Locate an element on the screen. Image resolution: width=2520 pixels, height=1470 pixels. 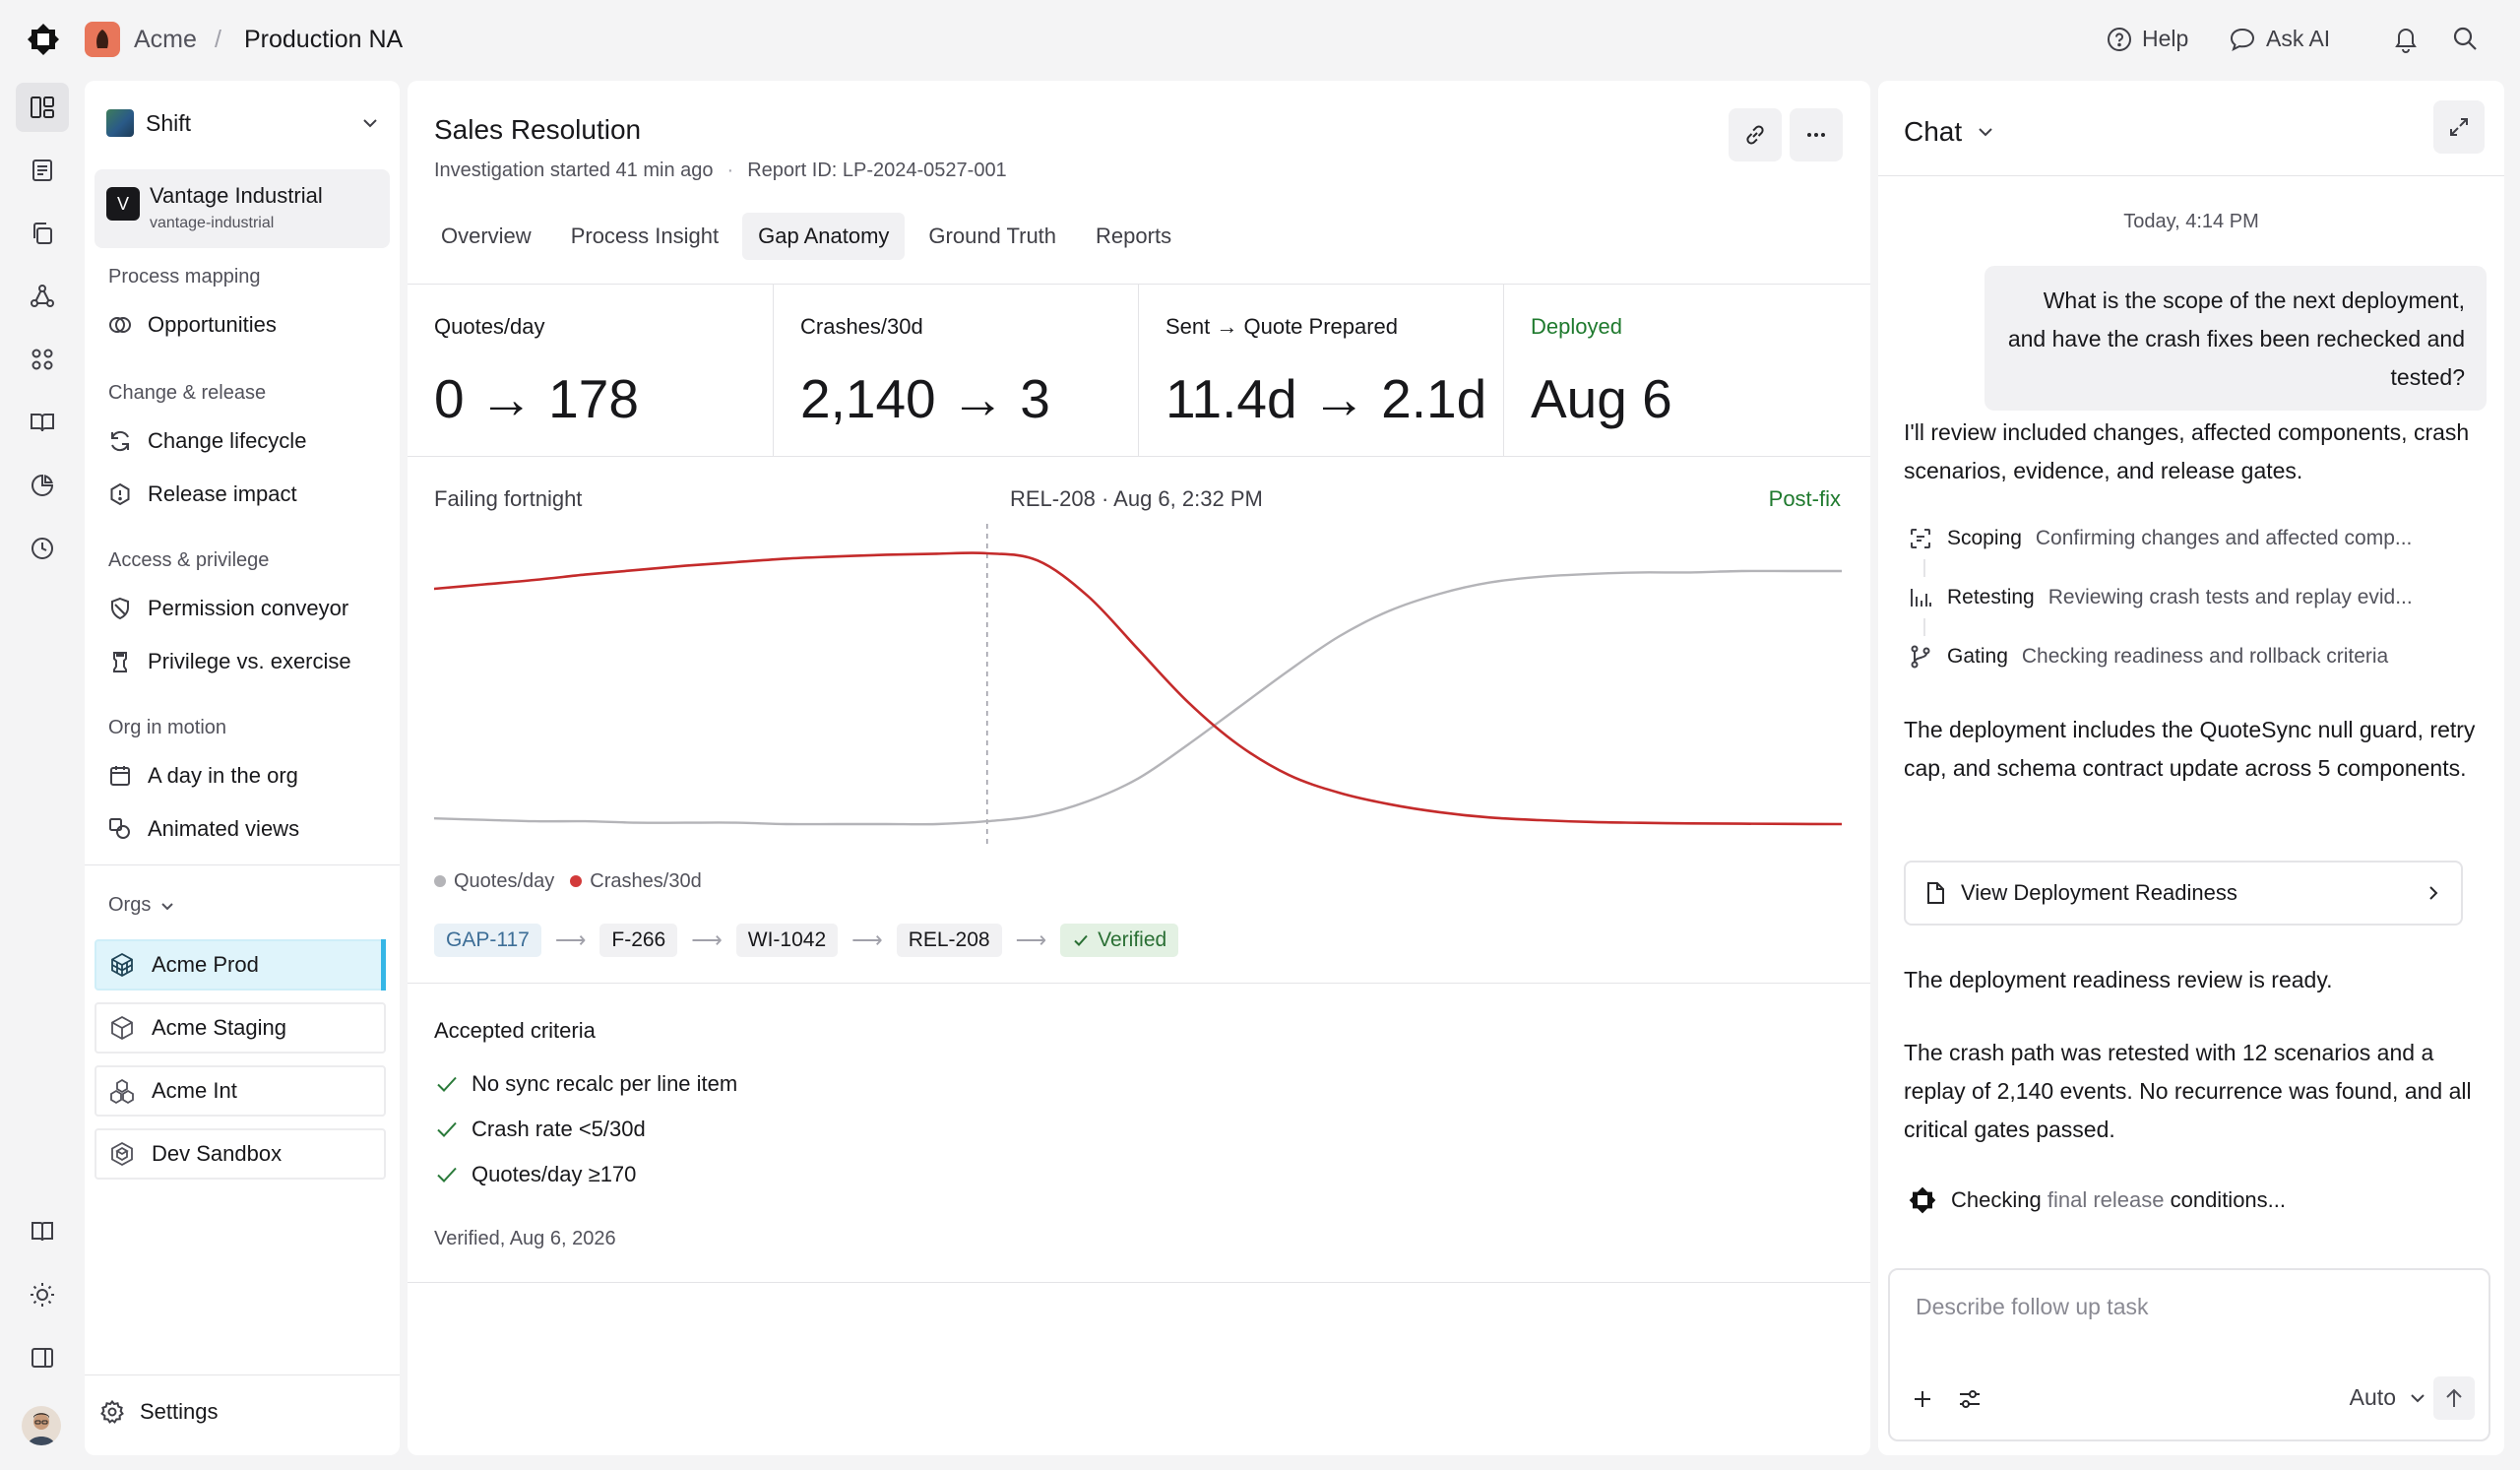
section-label-process-mapping: Process mapping is located at coordinates (184, 277).